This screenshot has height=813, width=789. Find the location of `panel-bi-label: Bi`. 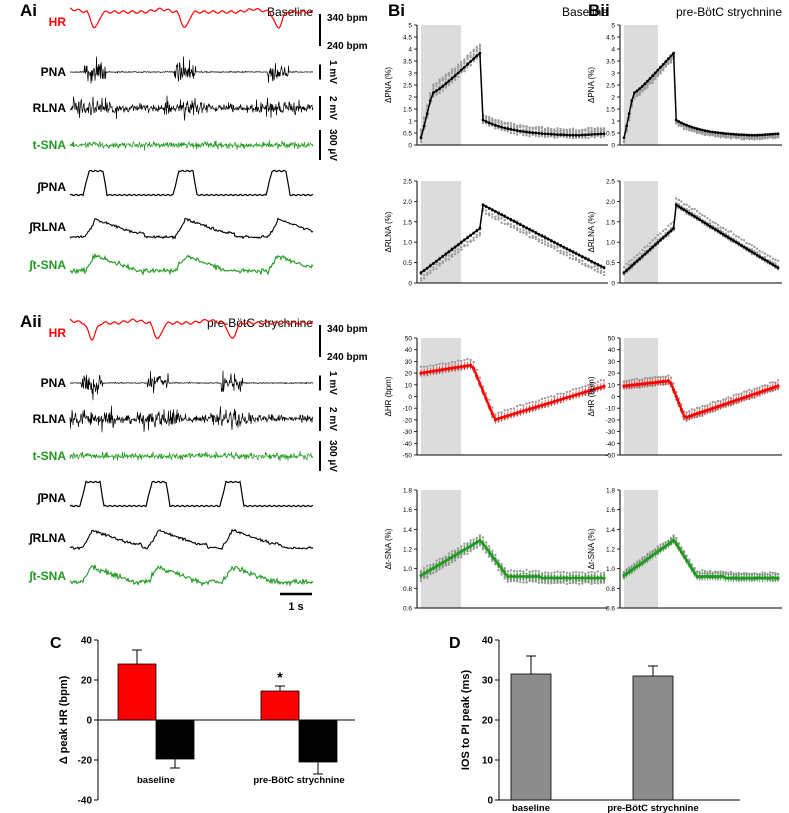

panel-bi-label: Bi is located at coordinates (396, 10).